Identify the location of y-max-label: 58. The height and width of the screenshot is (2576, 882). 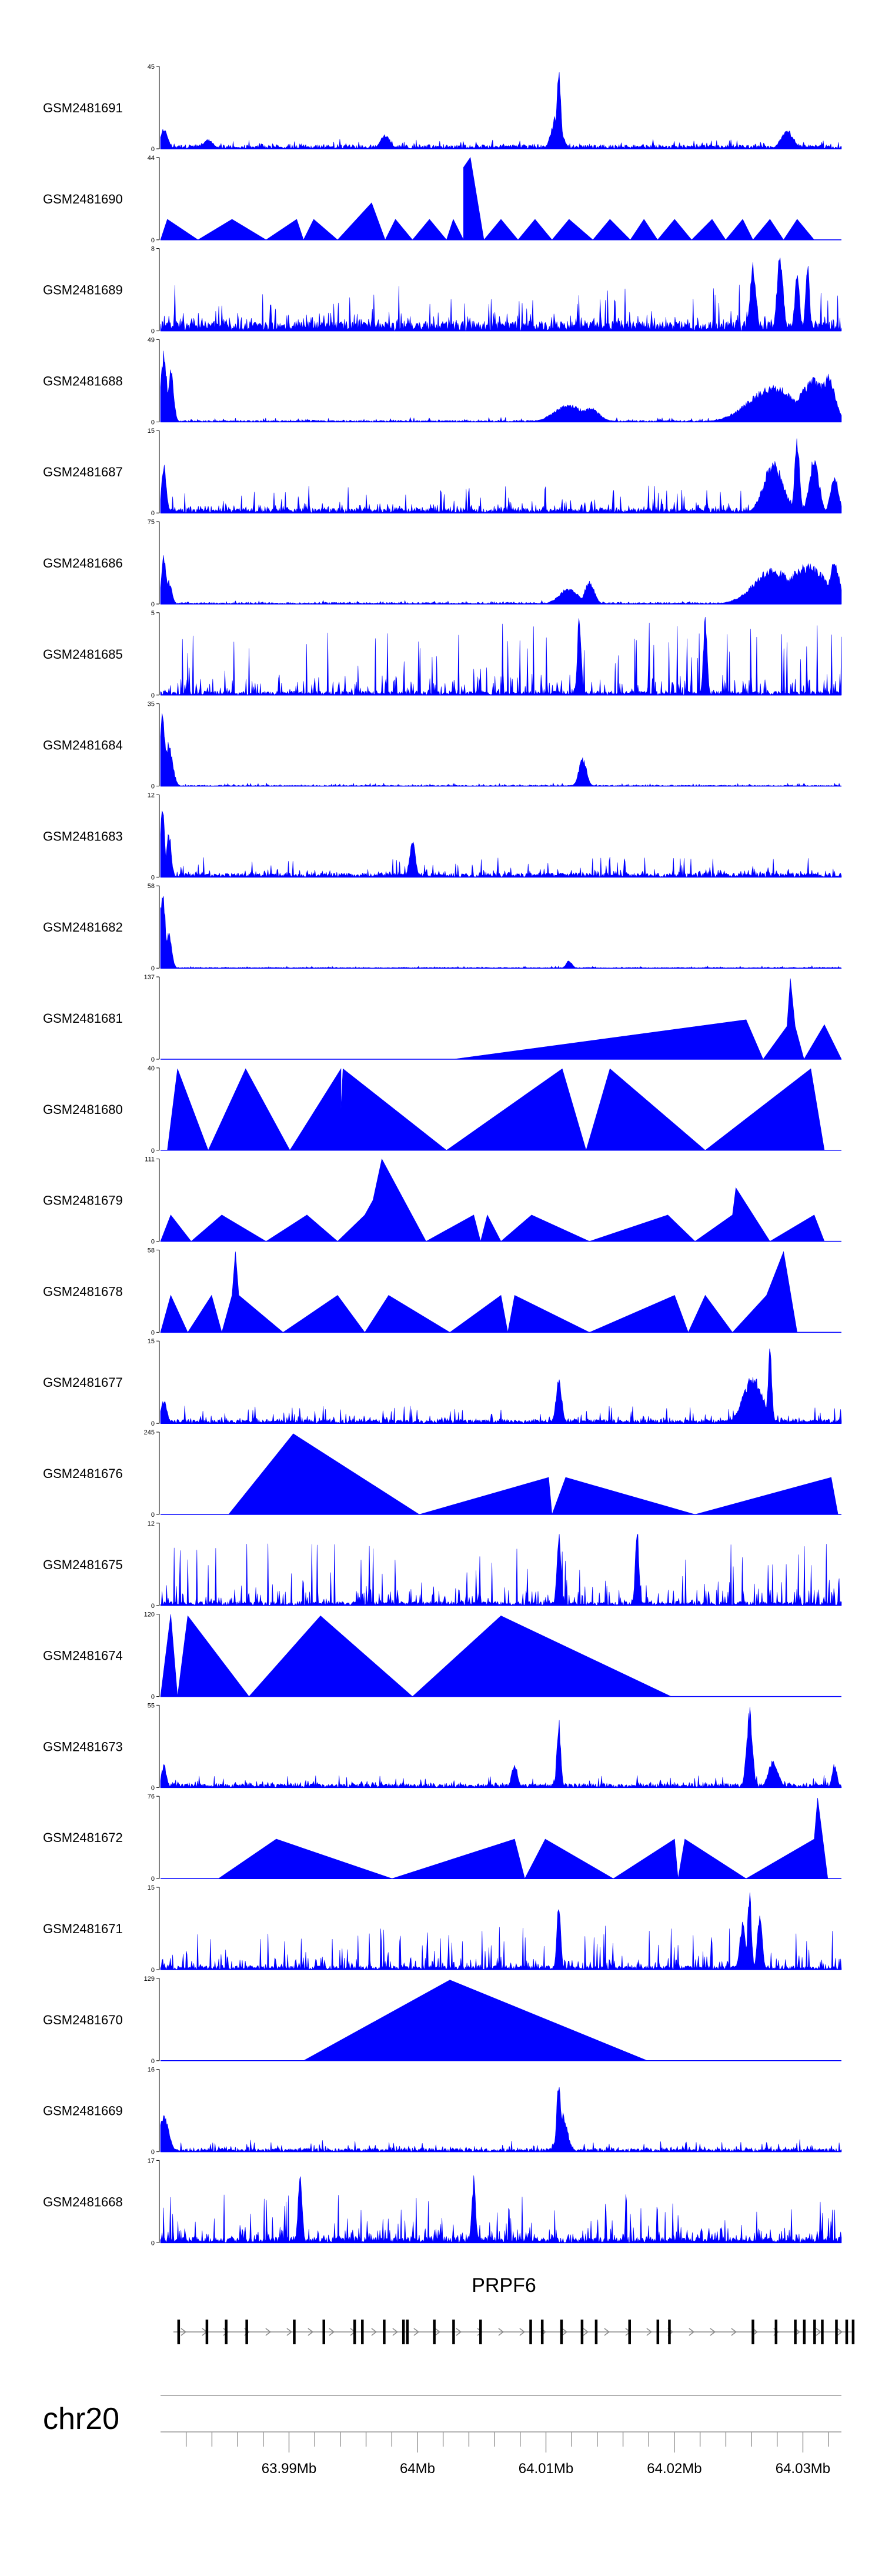
(151, 886).